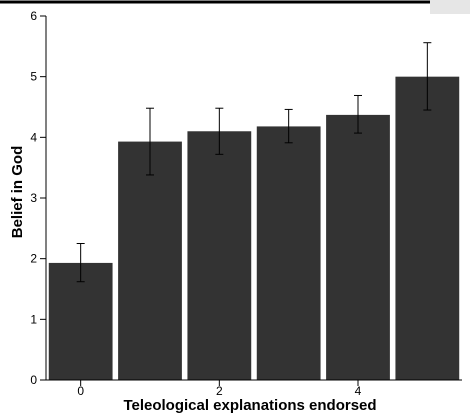 Image resolution: width=470 pixels, height=413 pixels. Describe the element at coordinates (33, 16) in the screenshot. I see `y-tick-label-6: 6` at that location.